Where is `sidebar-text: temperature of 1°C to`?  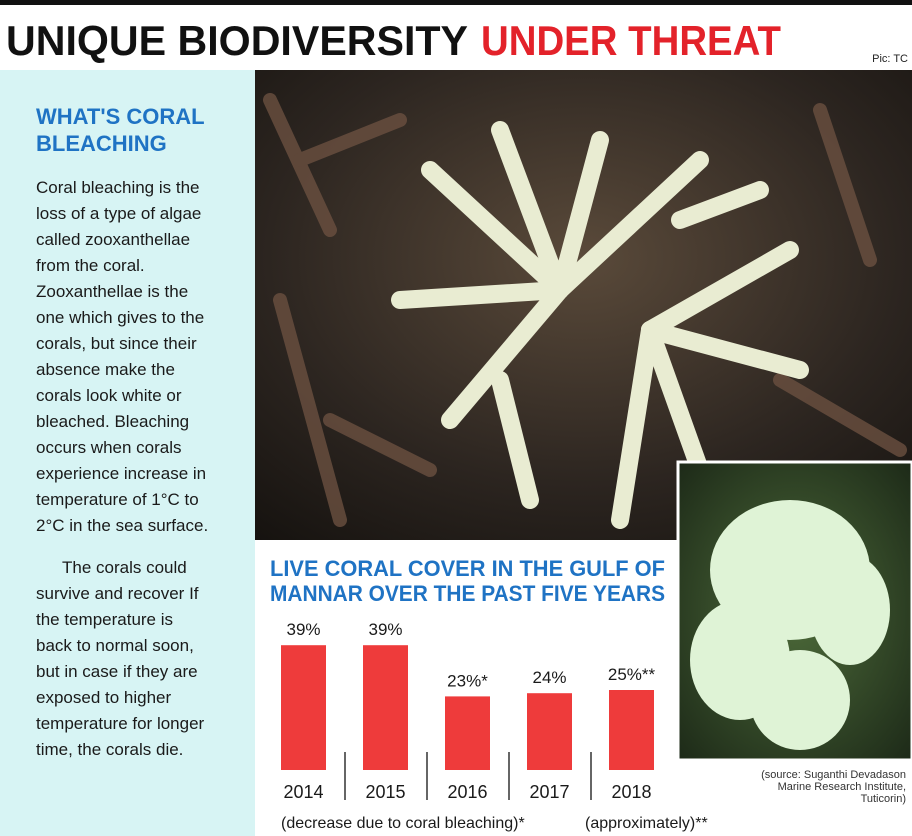
sidebar-text: temperature of 1°C to is located at coordinates (117, 499).